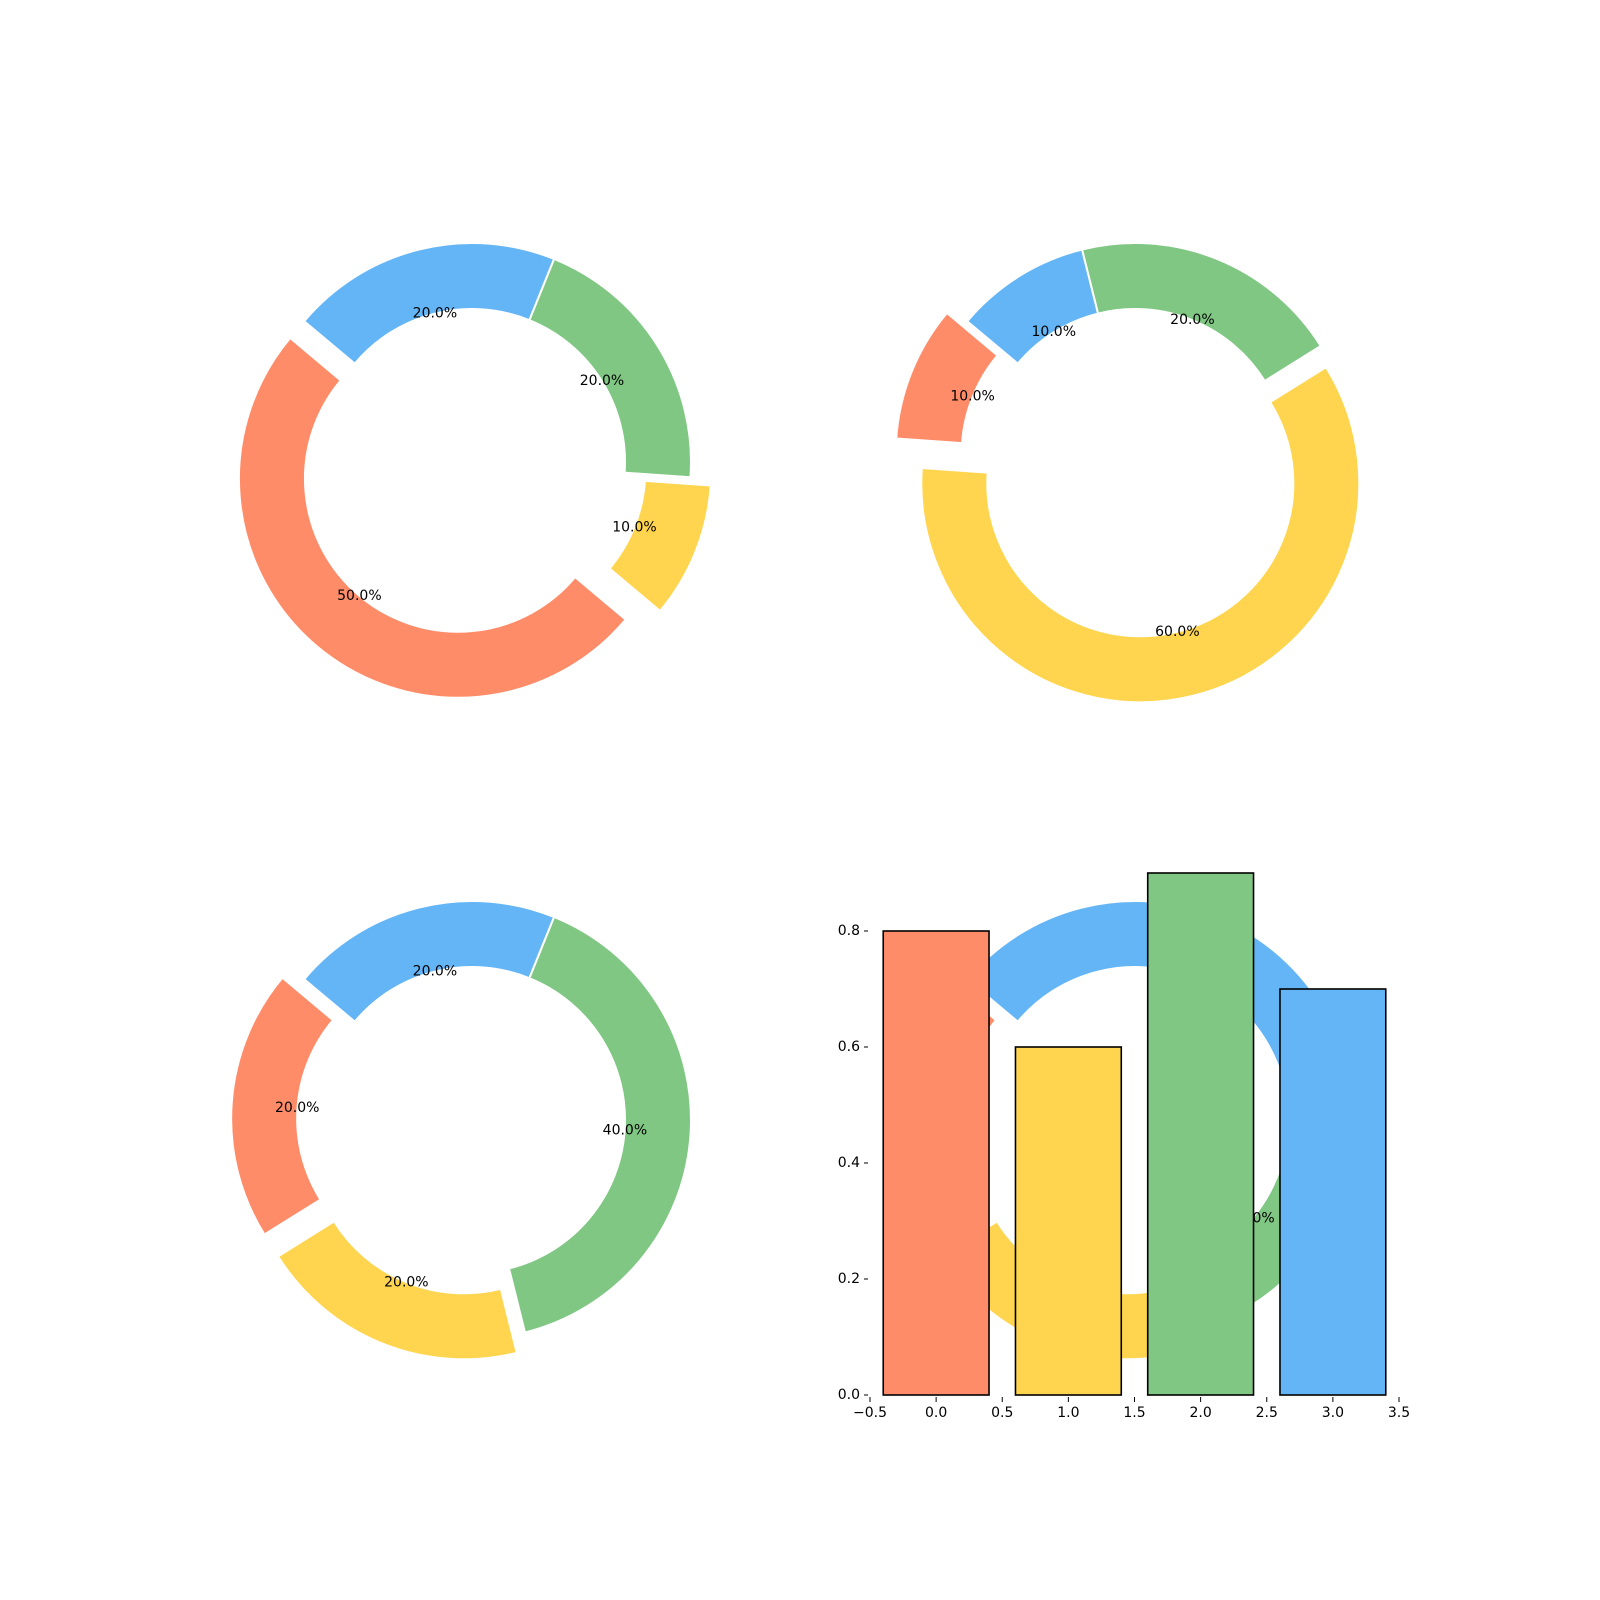  What do you see at coordinates (1399, 1413) in the screenshot?
I see `x-tick-label: 3.5` at bounding box center [1399, 1413].